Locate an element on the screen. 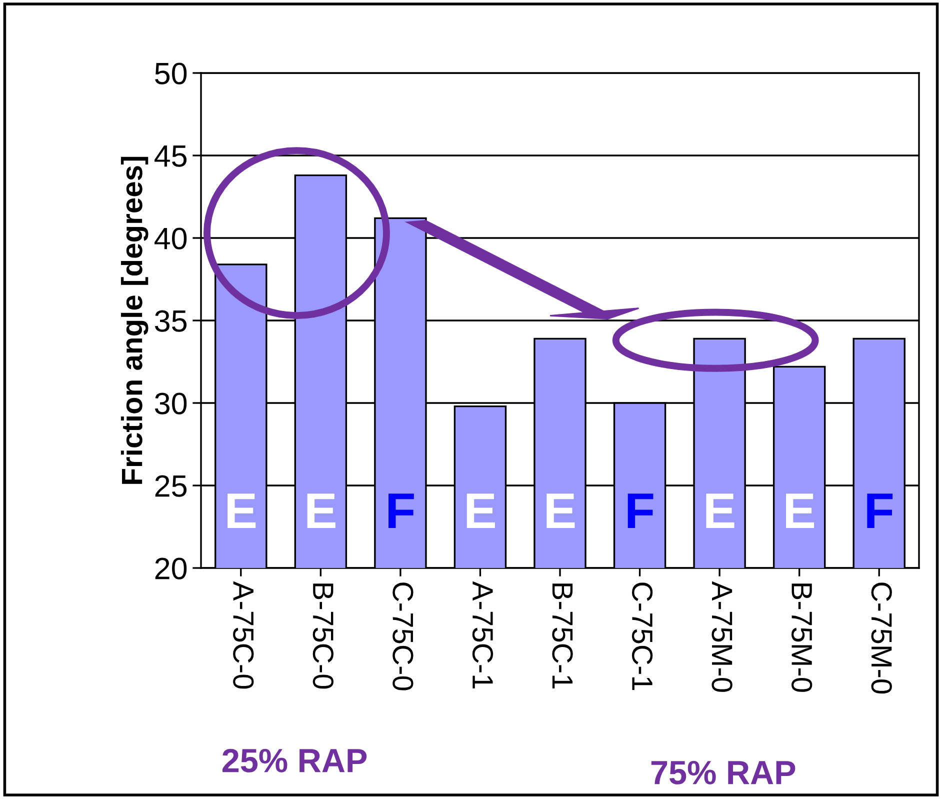  y-tick-label: 30 is located at coordinates (170, 403).